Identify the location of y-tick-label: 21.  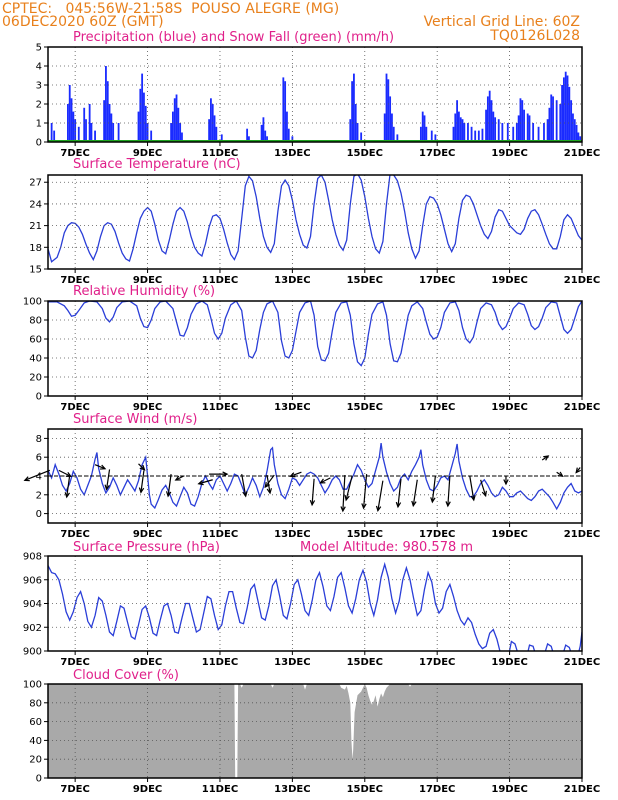
(35, 226).